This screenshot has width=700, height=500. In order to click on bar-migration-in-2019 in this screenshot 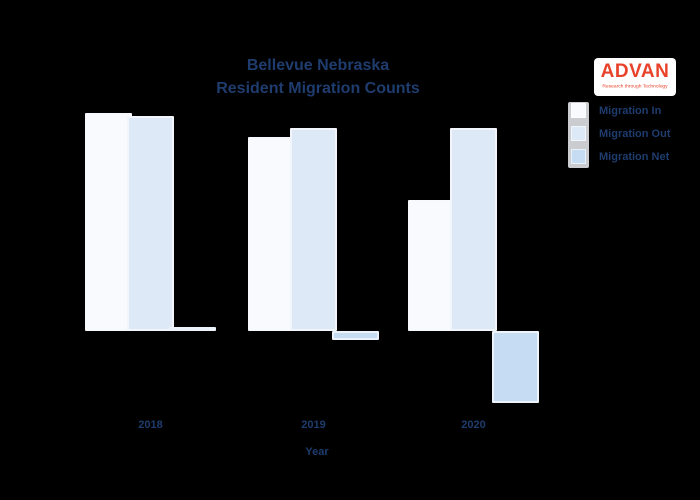, I will do `click(271, 234)`.